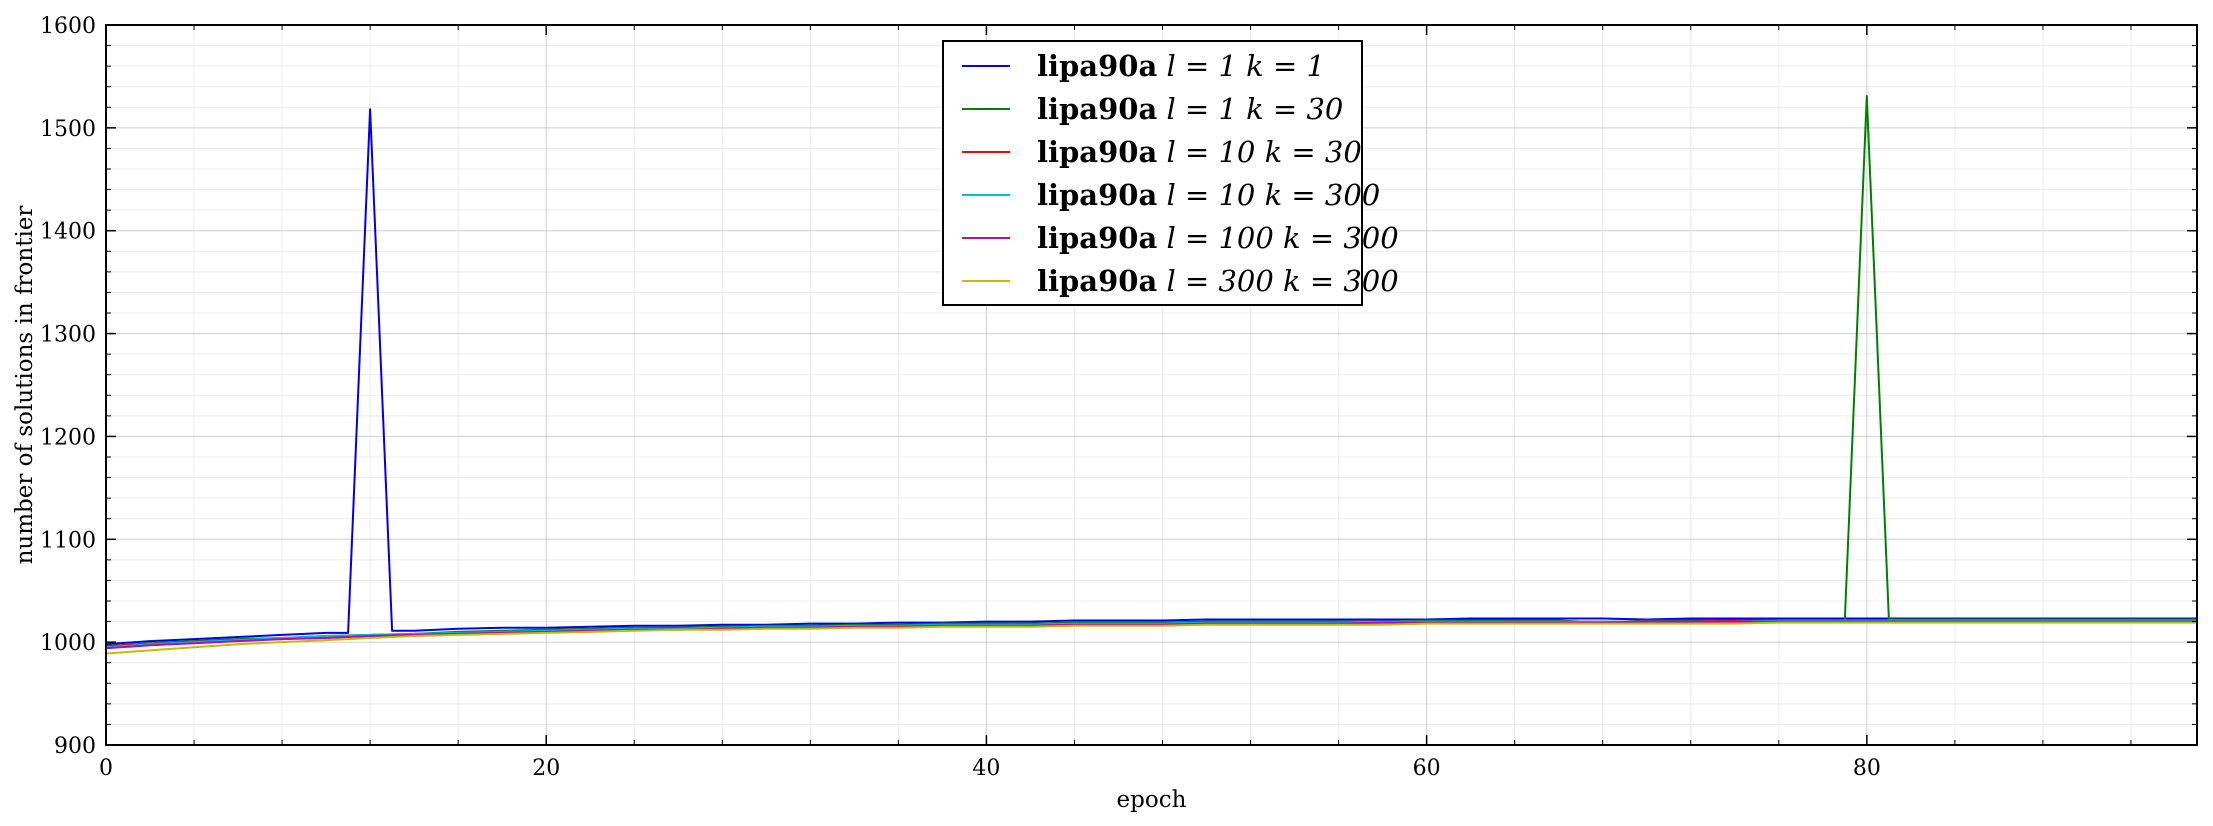 The height and width of the screenshot is (826, 2213). I want to click on x-tick-label: 80, so click(1867, 768).